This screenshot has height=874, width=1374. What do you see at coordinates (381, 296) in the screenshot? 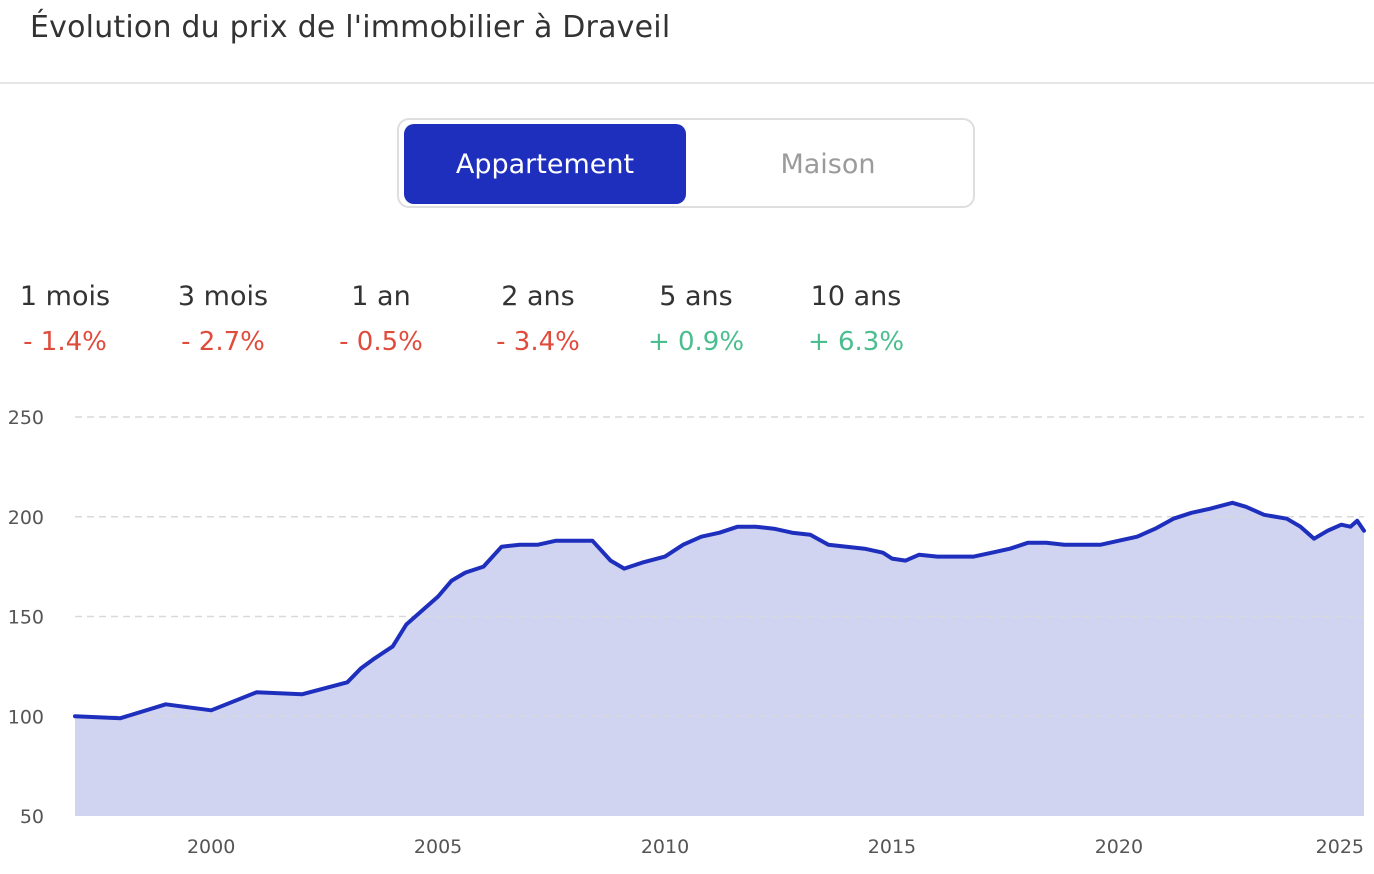
I see `stat-label: 1 an` at bounding box center [381, 296].